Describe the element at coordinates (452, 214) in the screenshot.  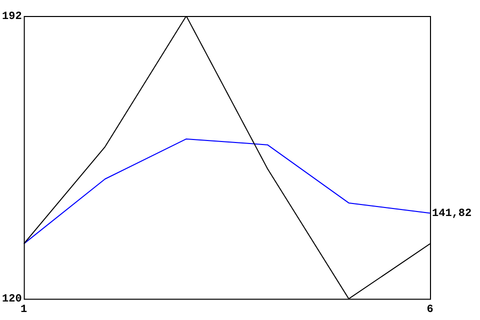
I see `annotation: 141,82` at that location.